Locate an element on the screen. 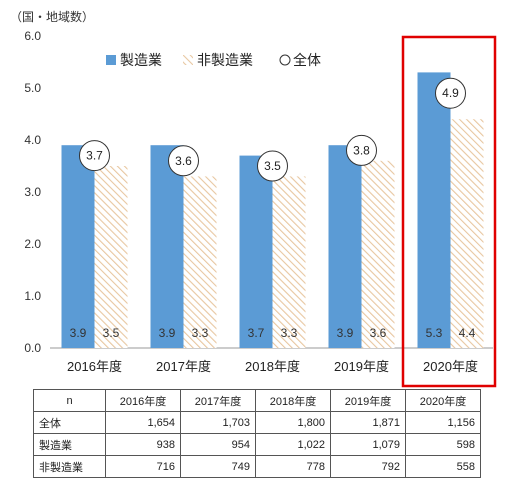  table-cell: 938 is located at coordinates (143, 444).